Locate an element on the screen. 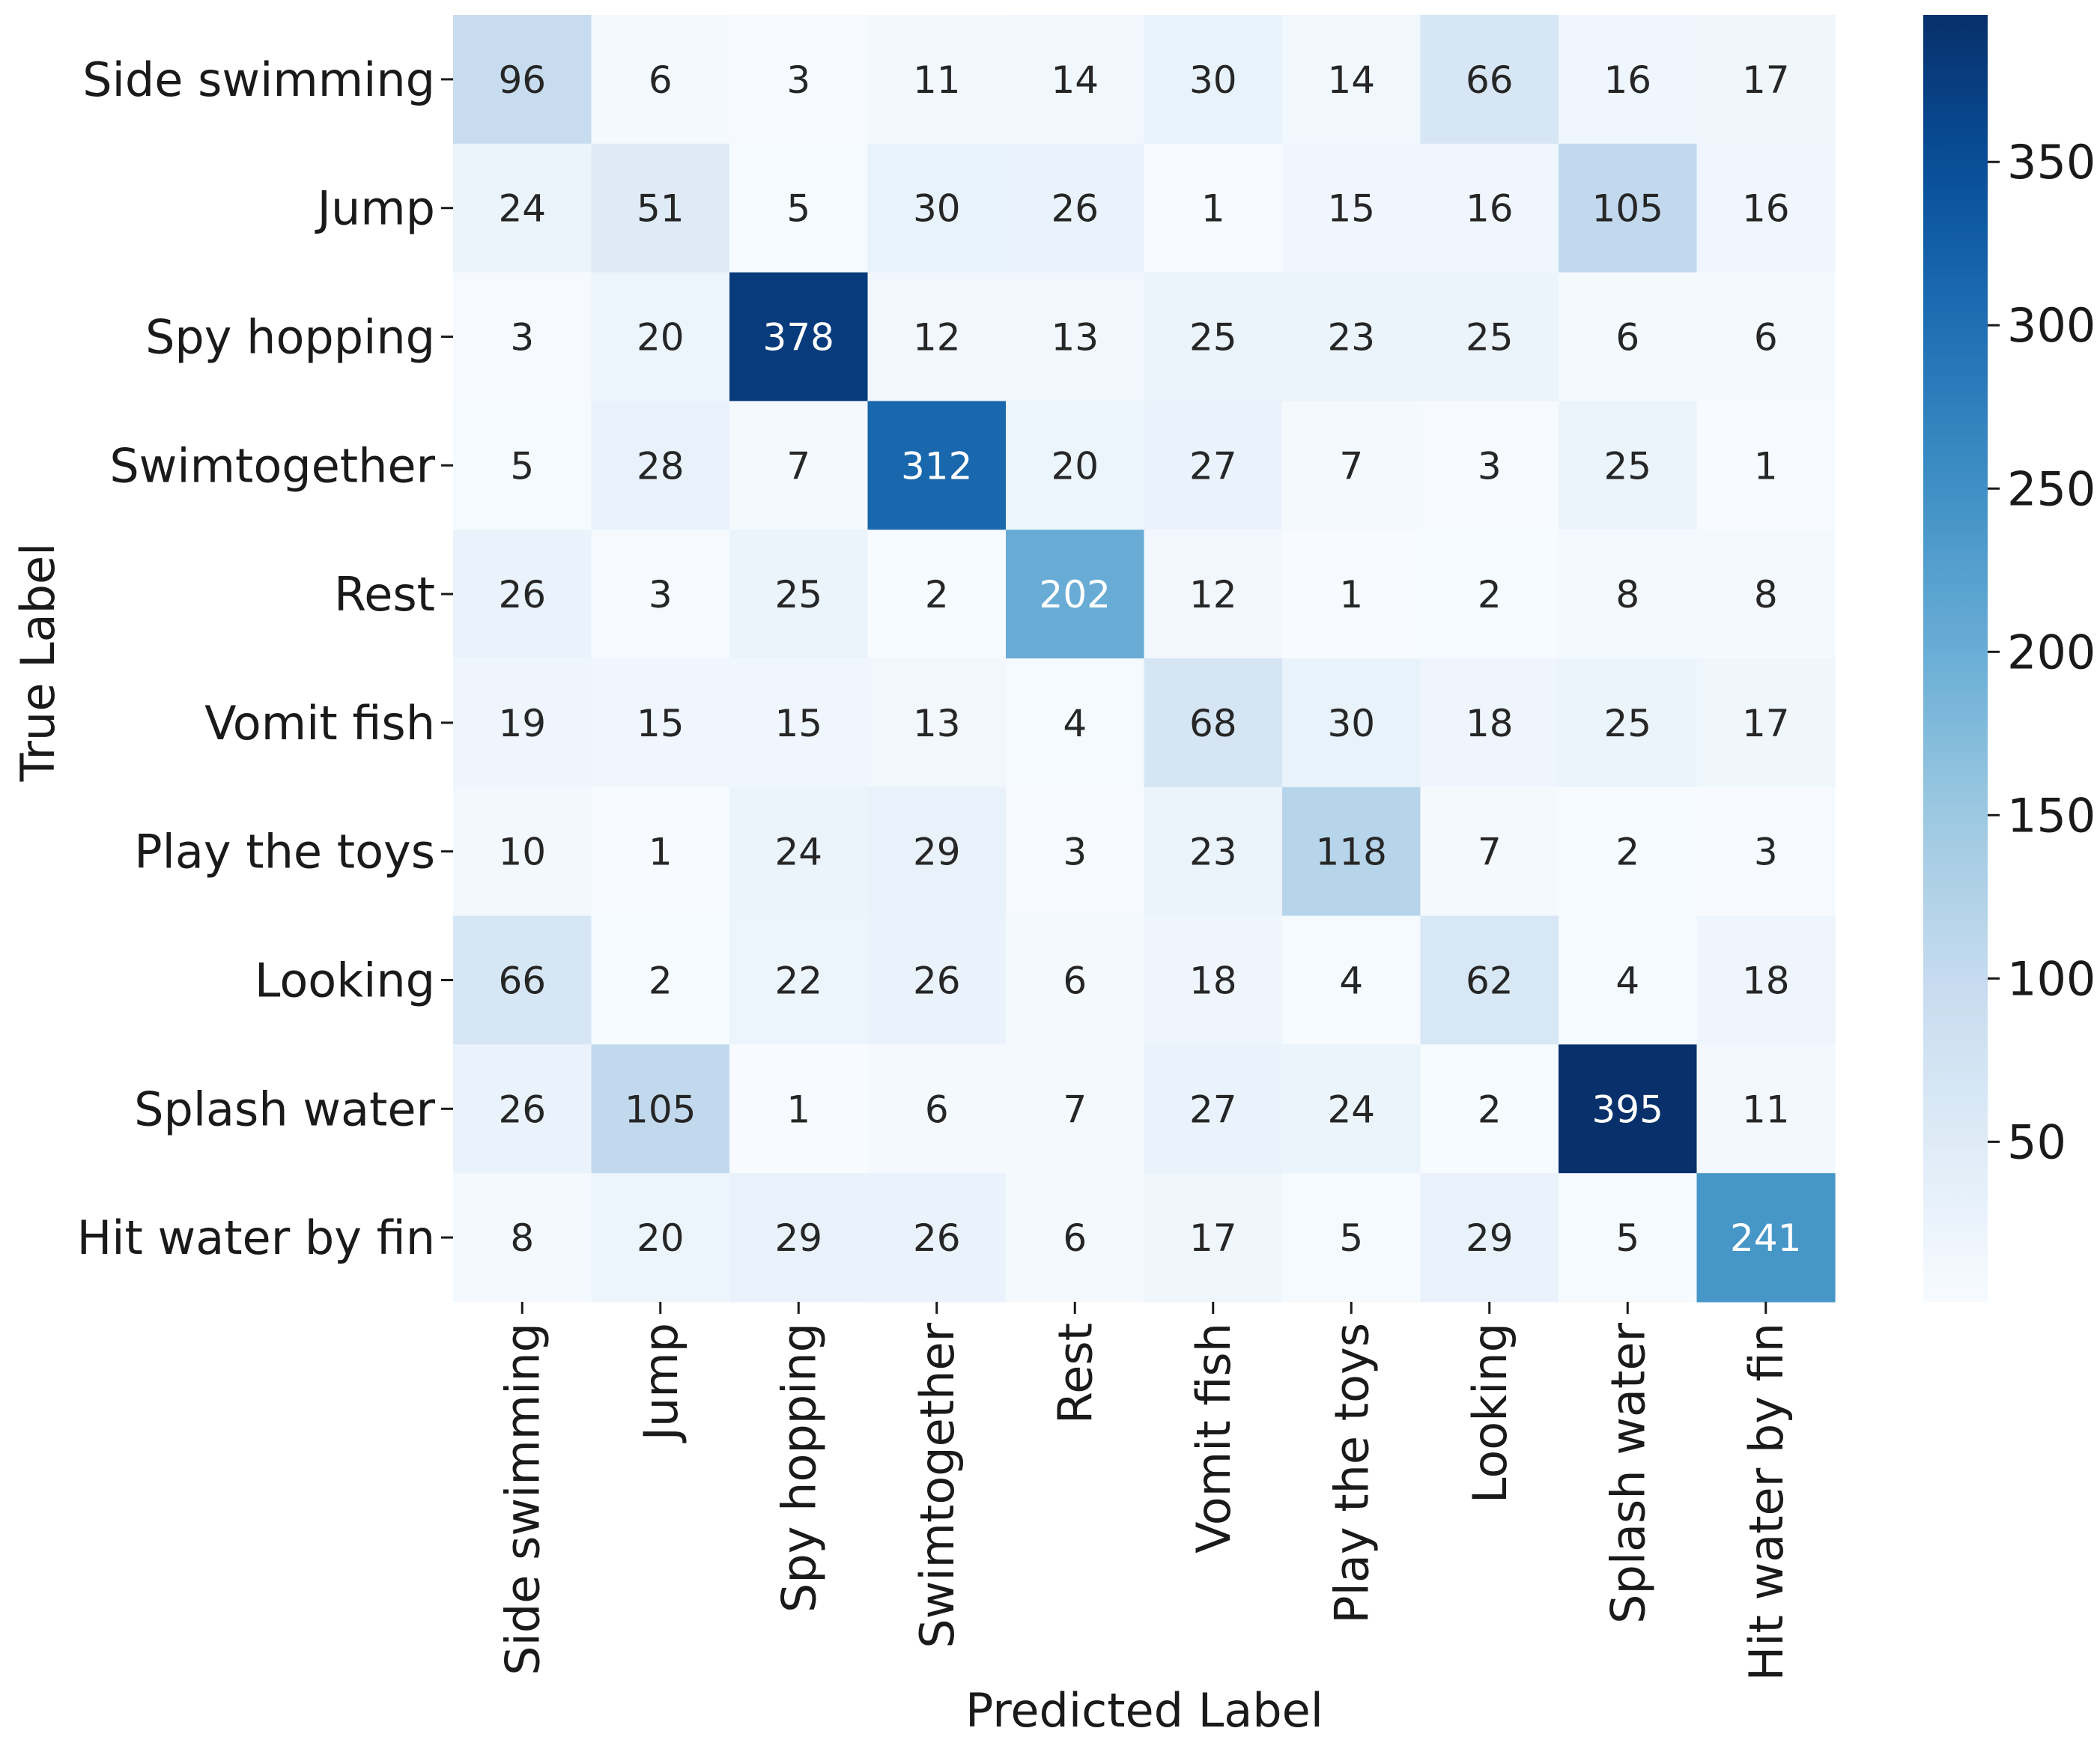 The width and height of the screenshot is (2100, 1740). heatmap-cell-r4-c0 is located at coordinates (522, 594).